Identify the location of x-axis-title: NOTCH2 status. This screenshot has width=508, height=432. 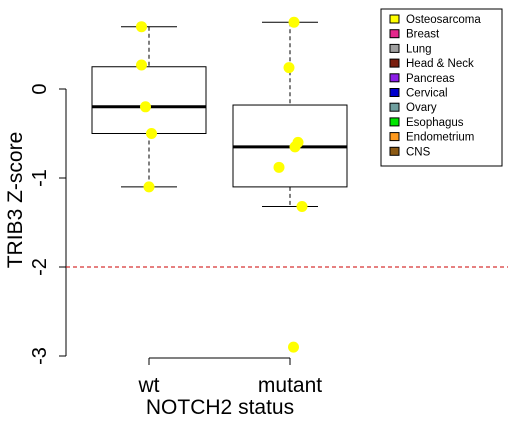
(220, 407).